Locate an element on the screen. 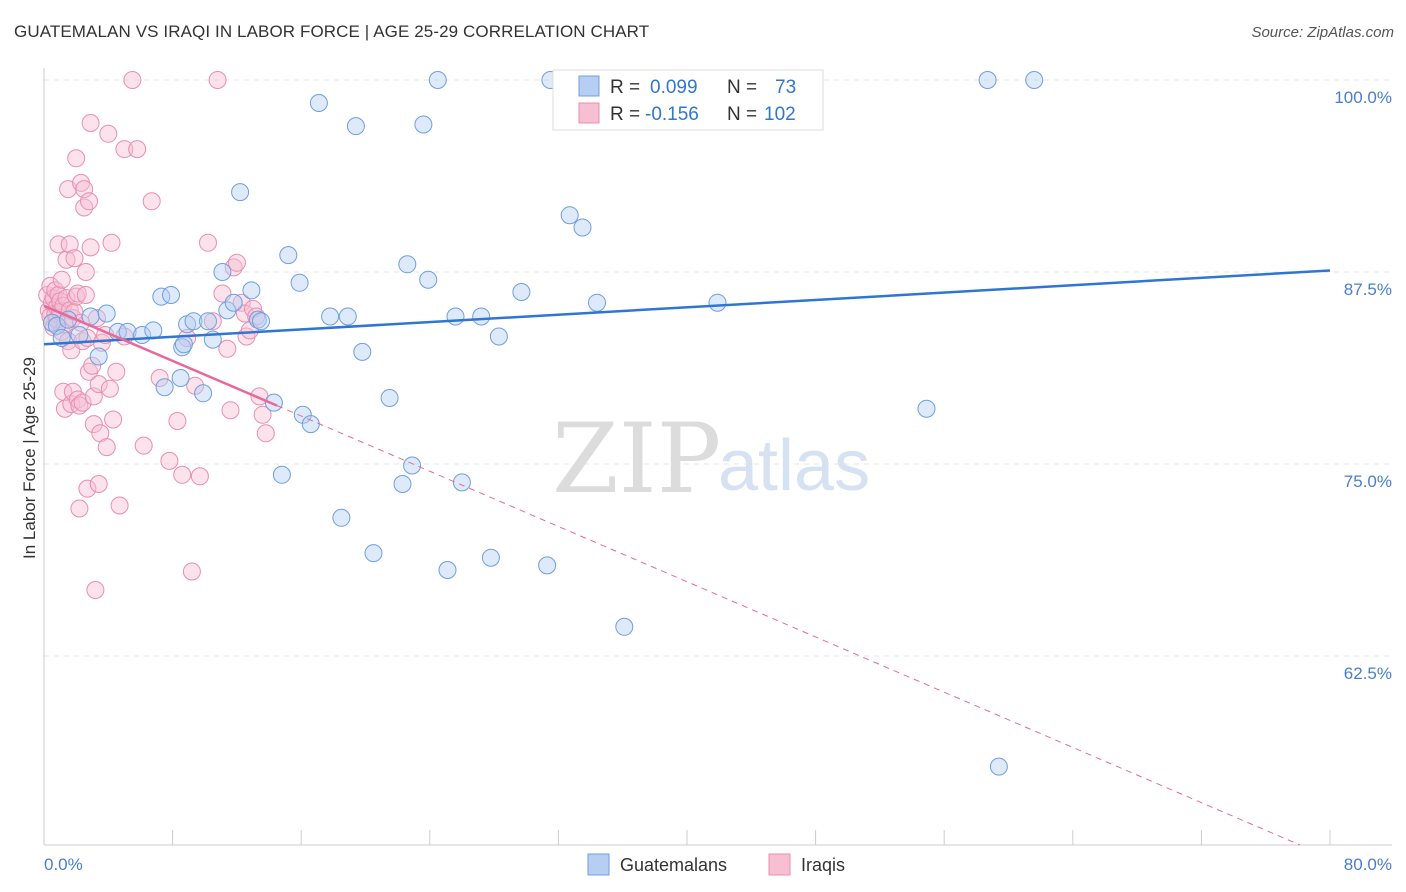 Image resolution: width=1406 pixels, height=892 pixels. bottom-legend-label-guatemalans: Guatemalans is located at coordinates (673, 865).